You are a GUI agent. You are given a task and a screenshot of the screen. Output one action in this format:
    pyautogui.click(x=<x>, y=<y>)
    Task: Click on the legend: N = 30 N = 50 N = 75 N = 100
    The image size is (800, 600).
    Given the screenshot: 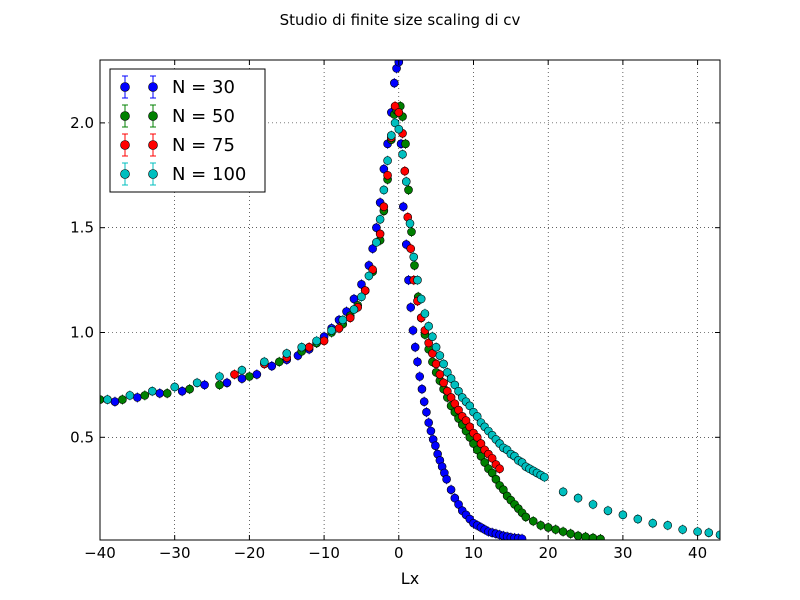 What is the action you would take?
    pyautogui.click(x=187, y=130)
    